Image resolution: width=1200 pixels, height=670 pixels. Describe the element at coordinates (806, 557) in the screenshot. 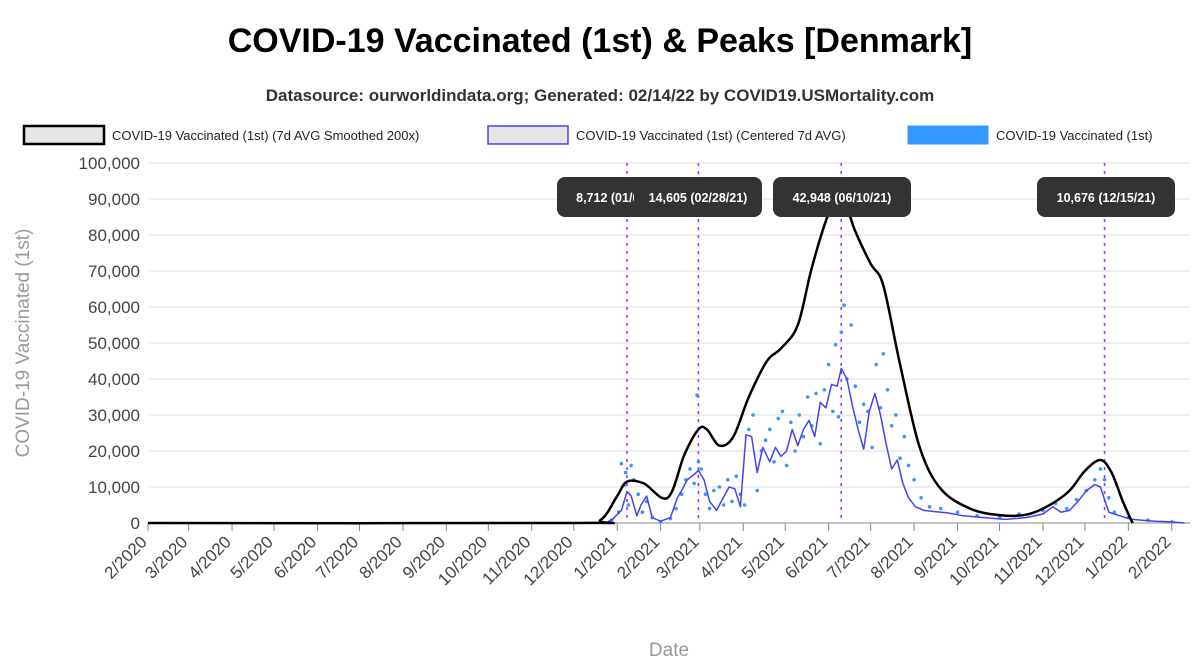

I see `x-tick-label: 6/2021` at that location.